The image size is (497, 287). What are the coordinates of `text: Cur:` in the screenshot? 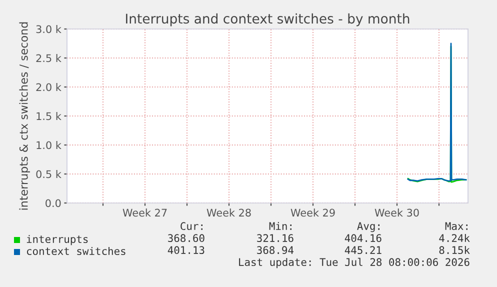 It's located at (191, 226).